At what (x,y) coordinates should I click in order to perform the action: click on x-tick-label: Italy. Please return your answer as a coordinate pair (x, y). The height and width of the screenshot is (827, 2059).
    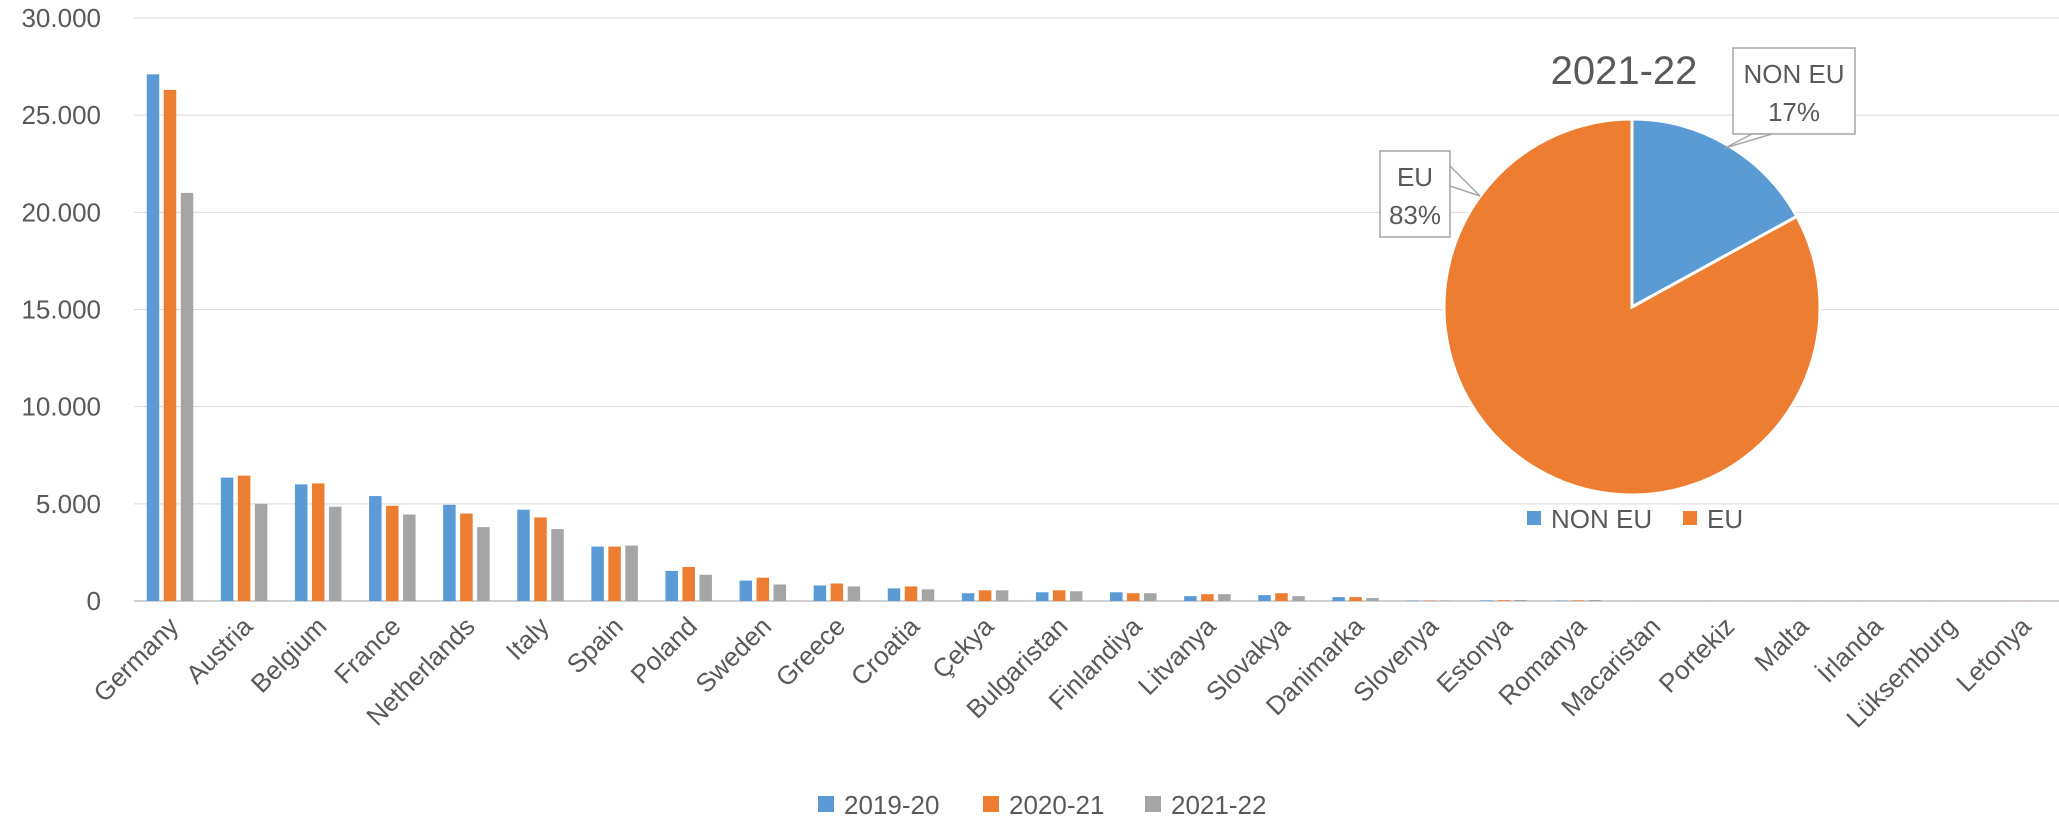
    Looking at the image, I should click on (527, 638).